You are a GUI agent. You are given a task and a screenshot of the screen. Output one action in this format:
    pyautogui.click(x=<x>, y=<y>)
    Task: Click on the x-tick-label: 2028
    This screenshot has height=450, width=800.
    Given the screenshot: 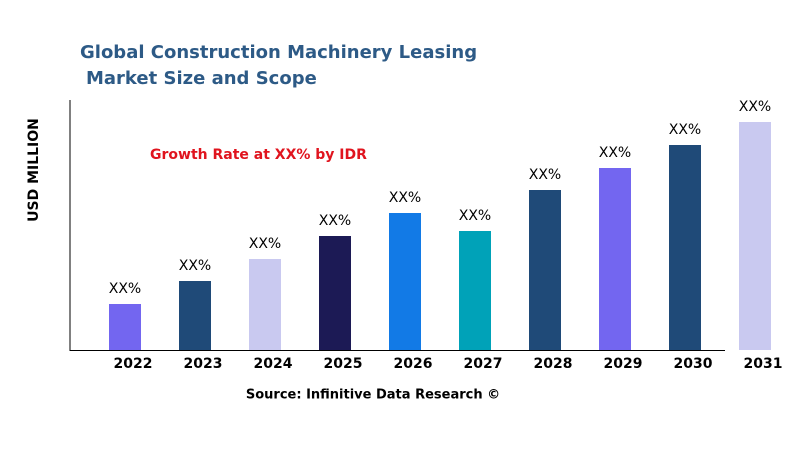 What is the action you would take?
    pyautogui.click(x=553, y=364)
    